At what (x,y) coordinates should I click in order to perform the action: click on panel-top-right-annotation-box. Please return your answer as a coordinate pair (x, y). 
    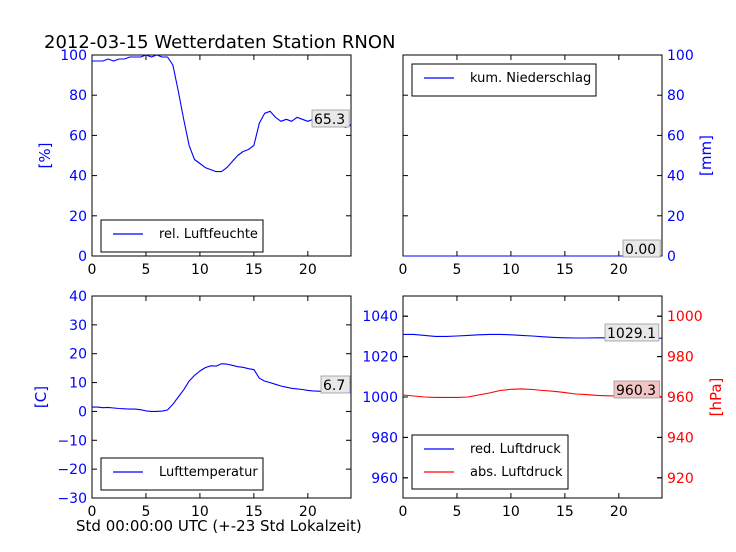
    Looking at the image, I should click on (641, 248).